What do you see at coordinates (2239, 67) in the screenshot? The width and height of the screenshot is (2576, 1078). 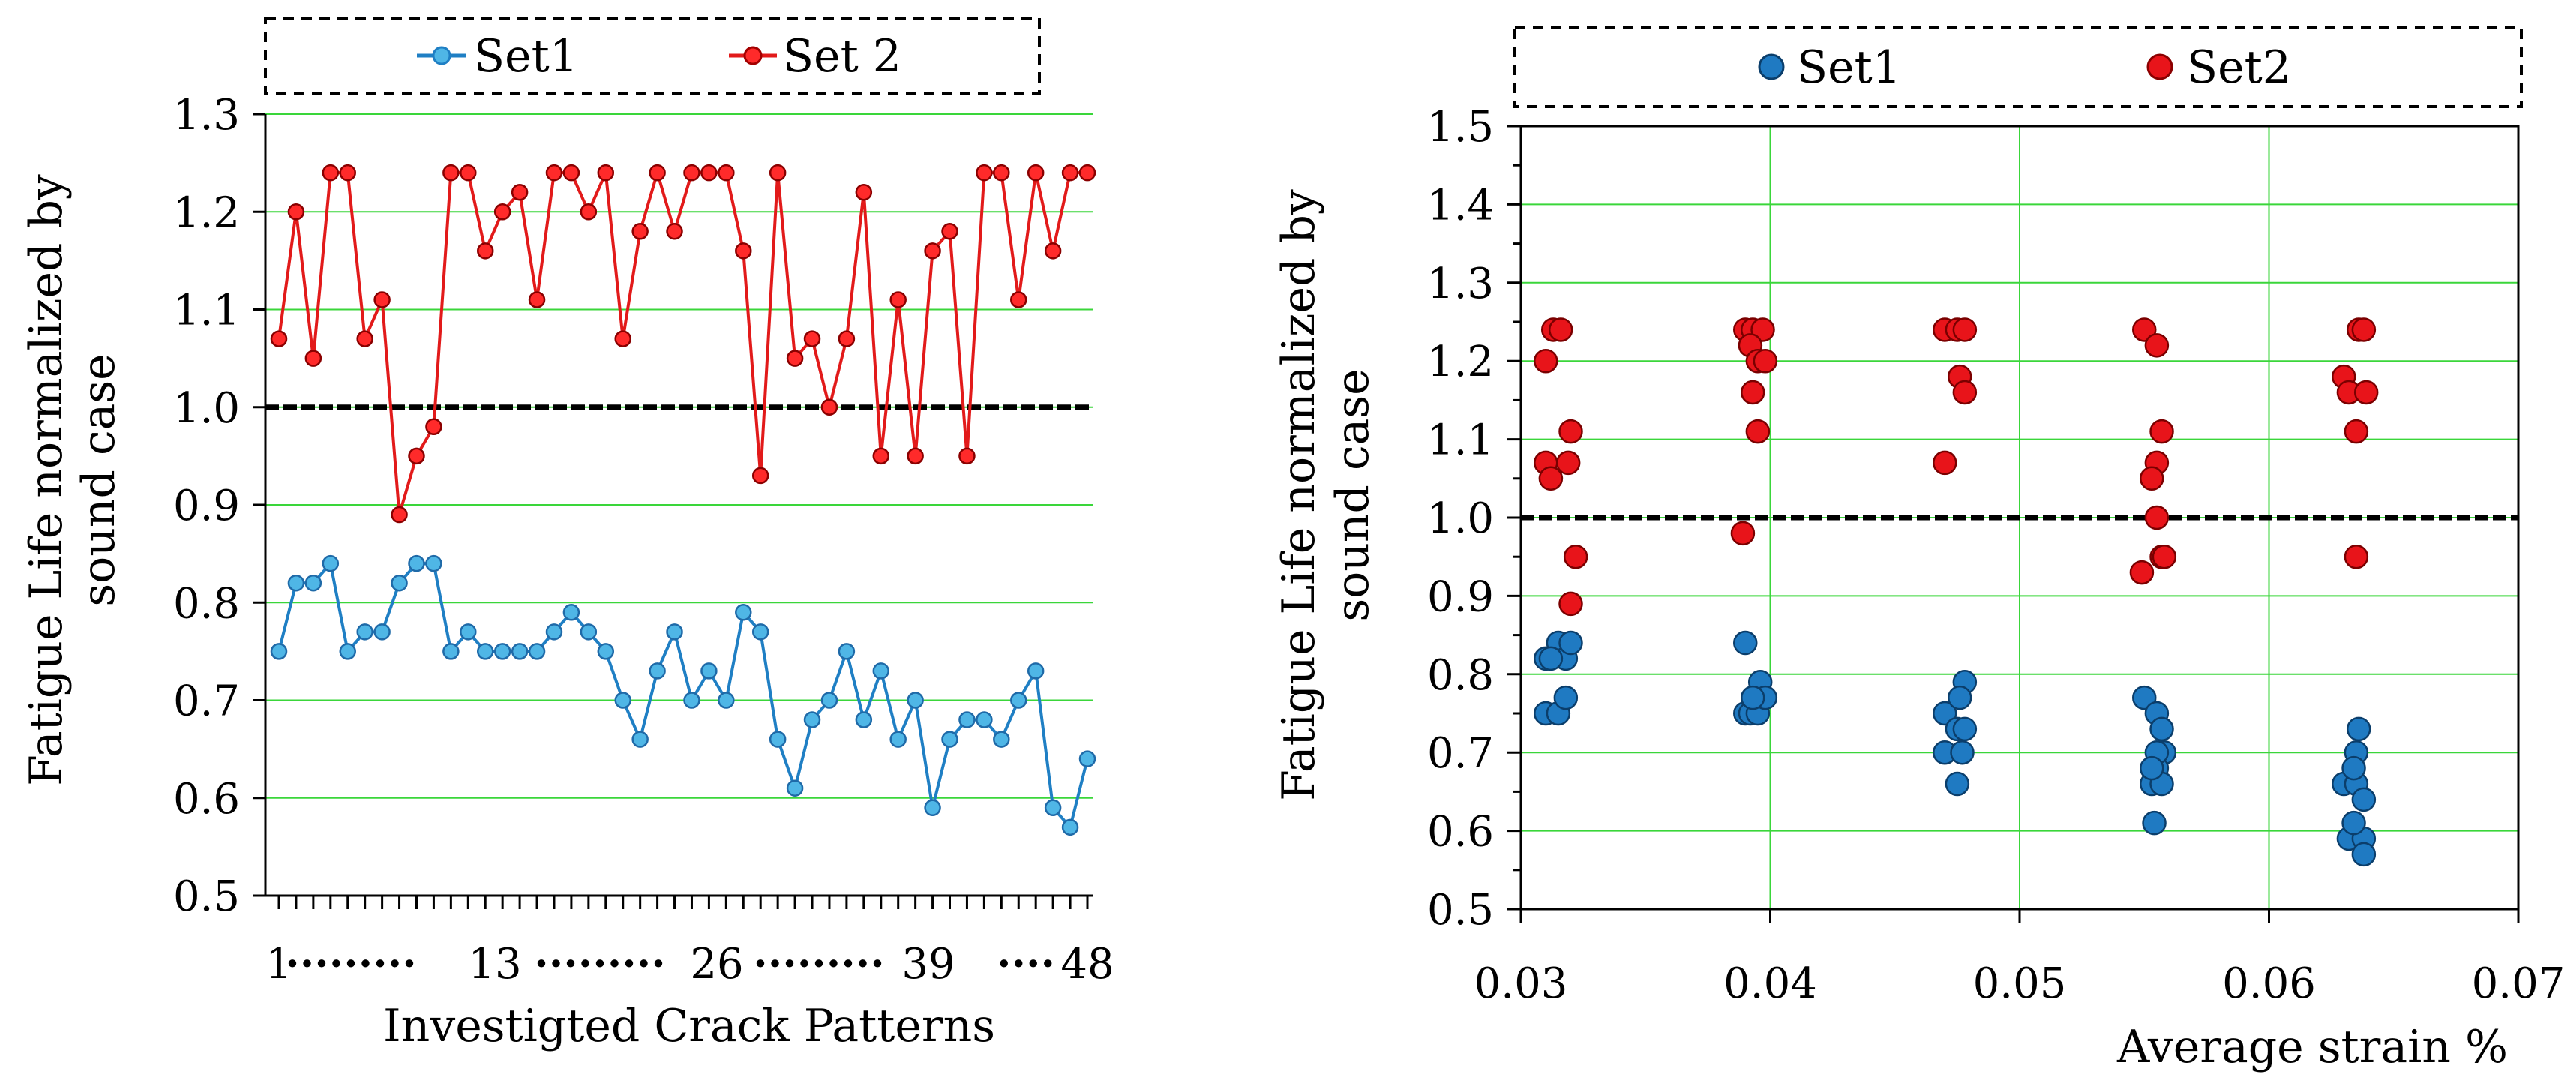 I see `legend-set2-label: Set2` at bounding box center [2239, 67].